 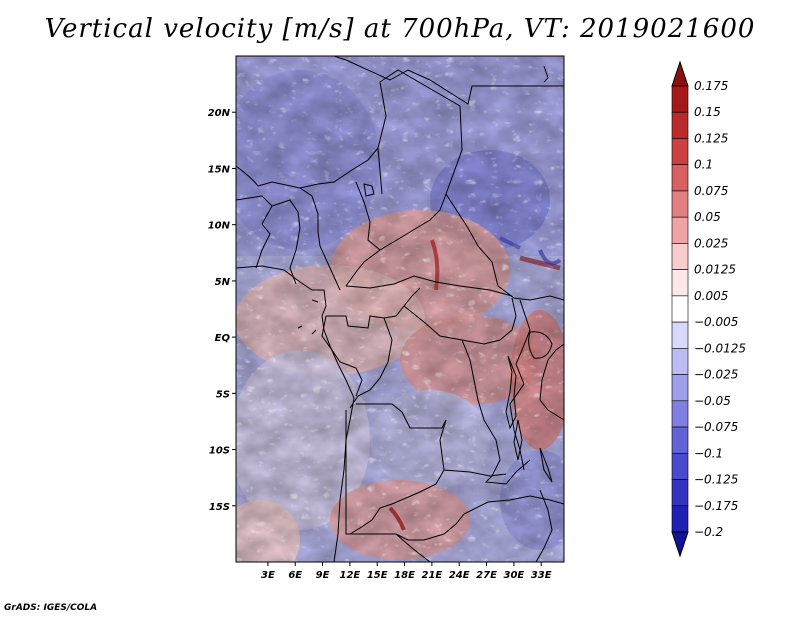 What do you see at coordinates (716, 375) in the screenshot?
I see `colorbar-level-label: −0.025` at bounding box center [716, 375].